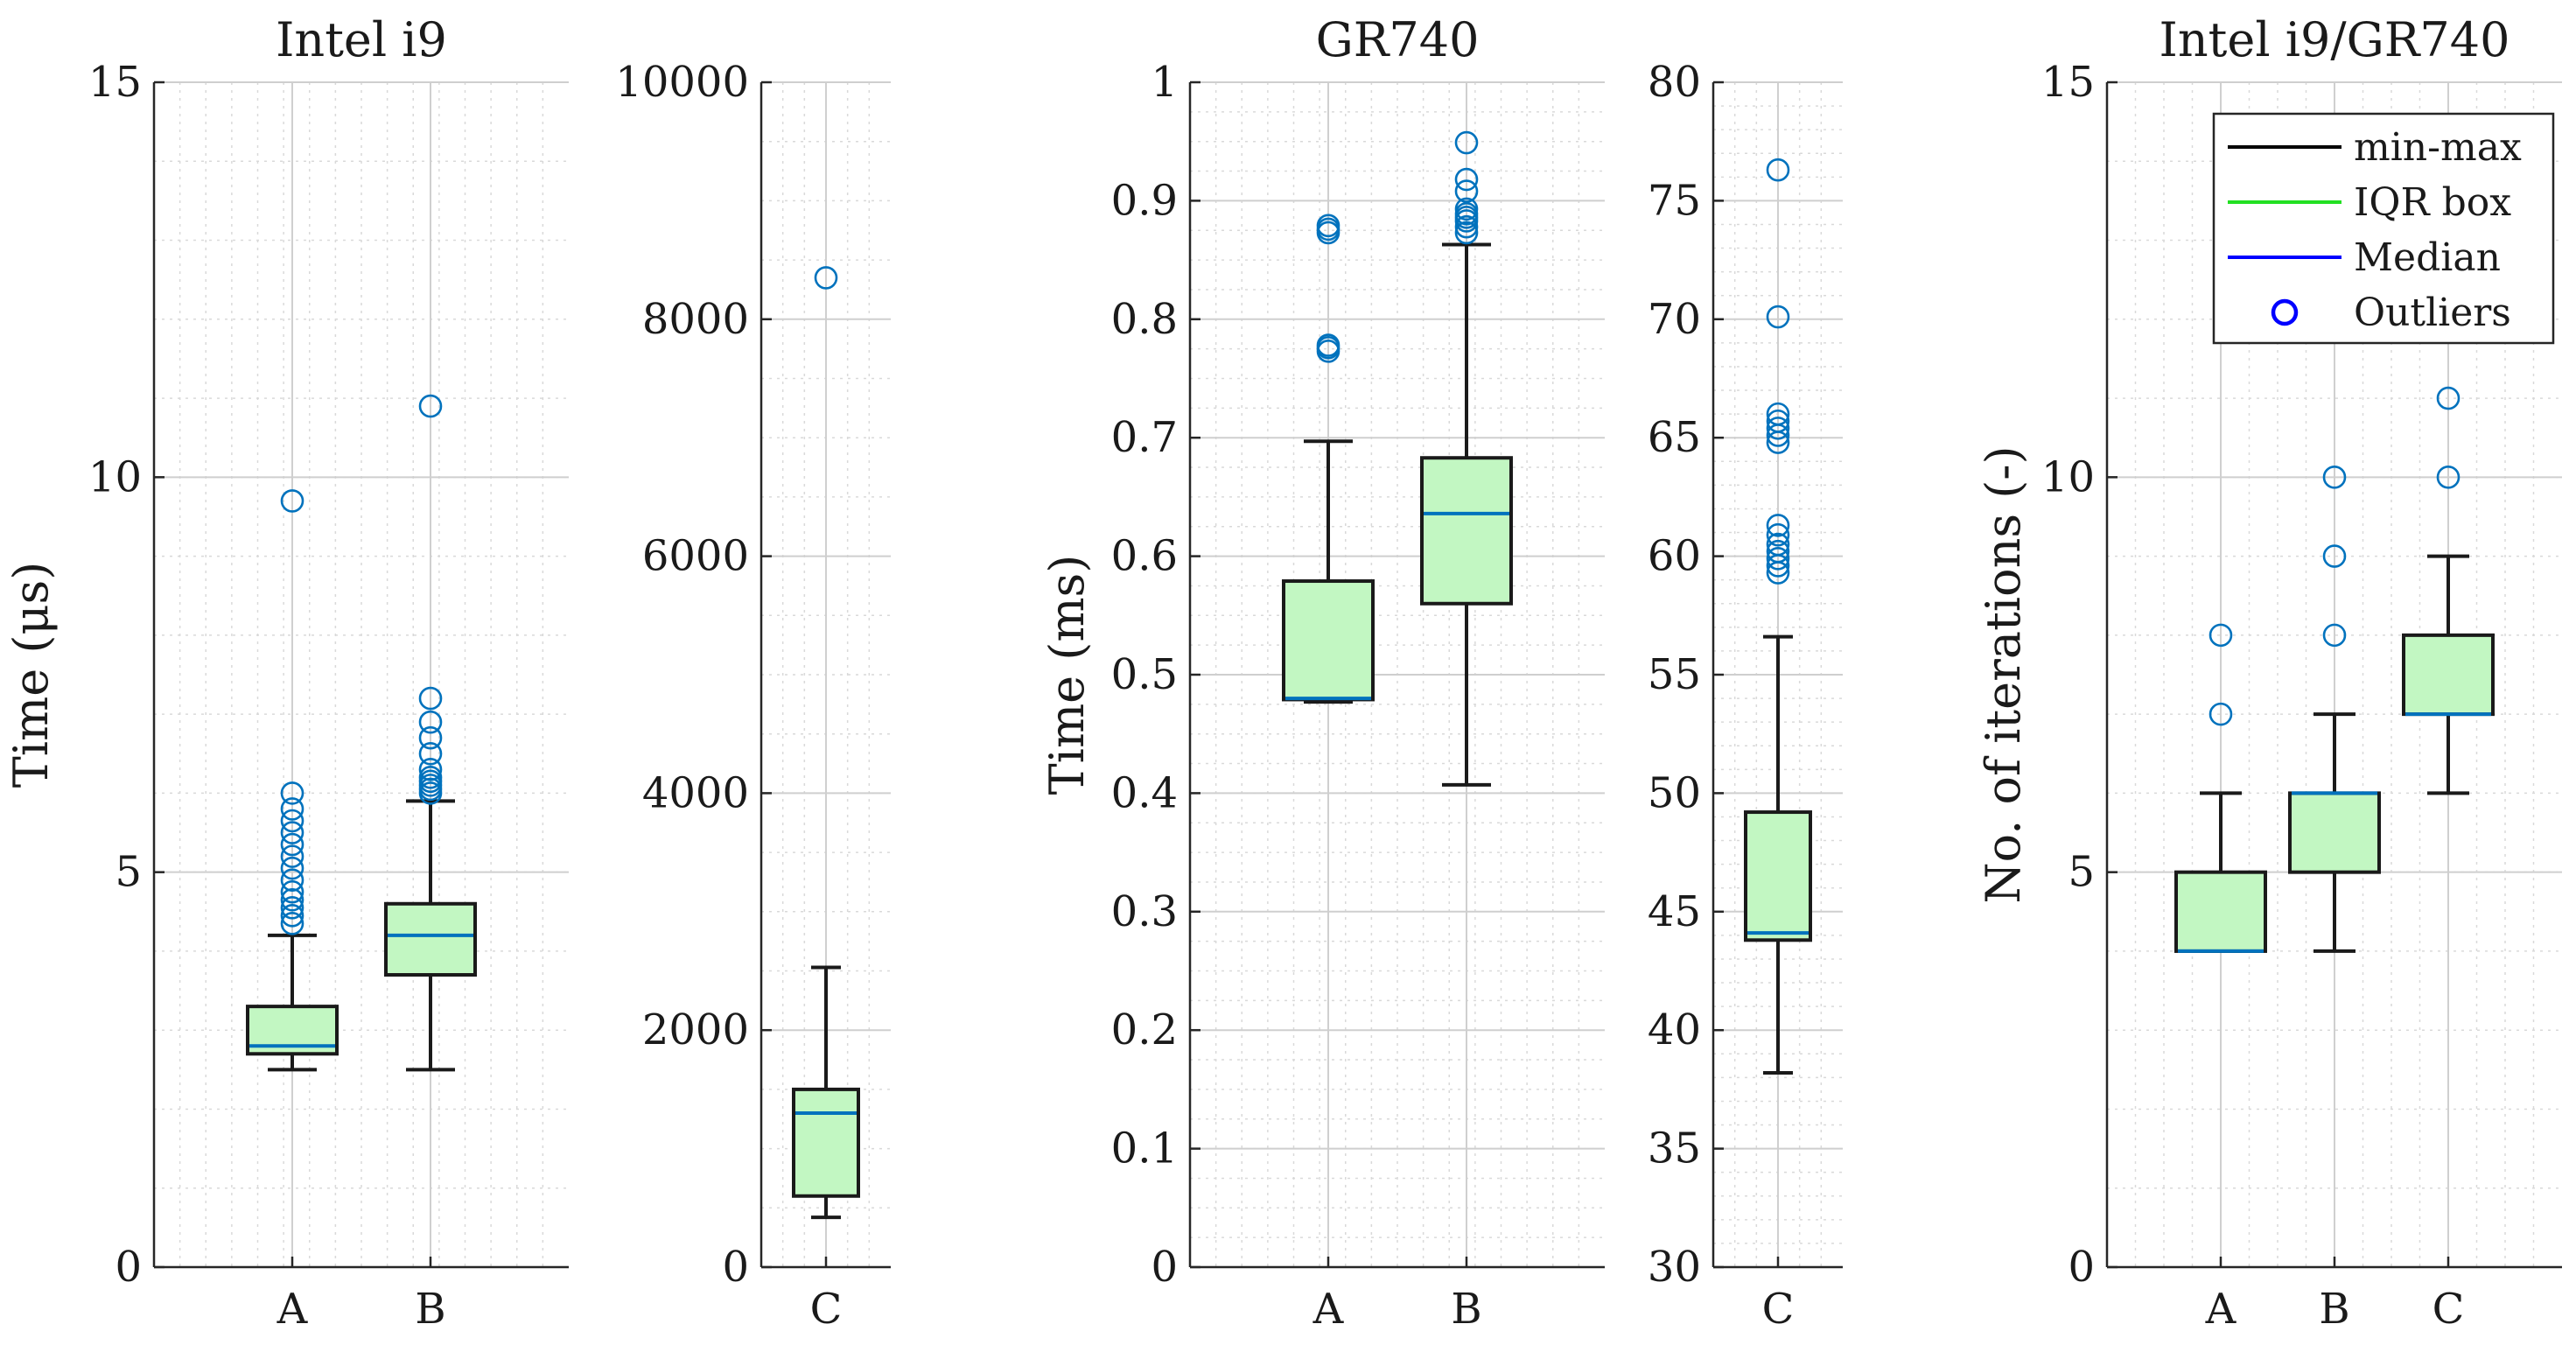  I want to click on y-tick-label: 0.5, so click(1144, 674).